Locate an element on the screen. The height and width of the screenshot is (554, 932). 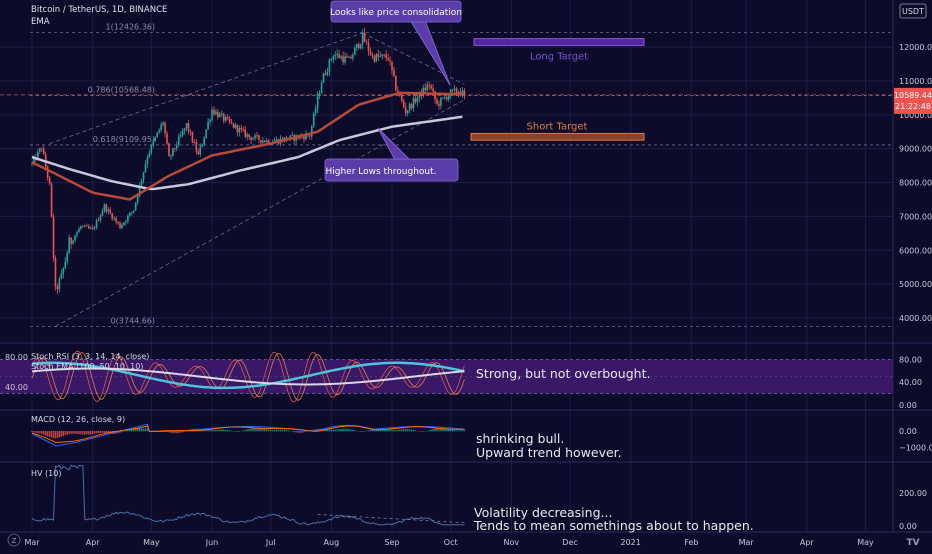
price-axis-tick: 5000.00 is located at coordinates (915, 284).